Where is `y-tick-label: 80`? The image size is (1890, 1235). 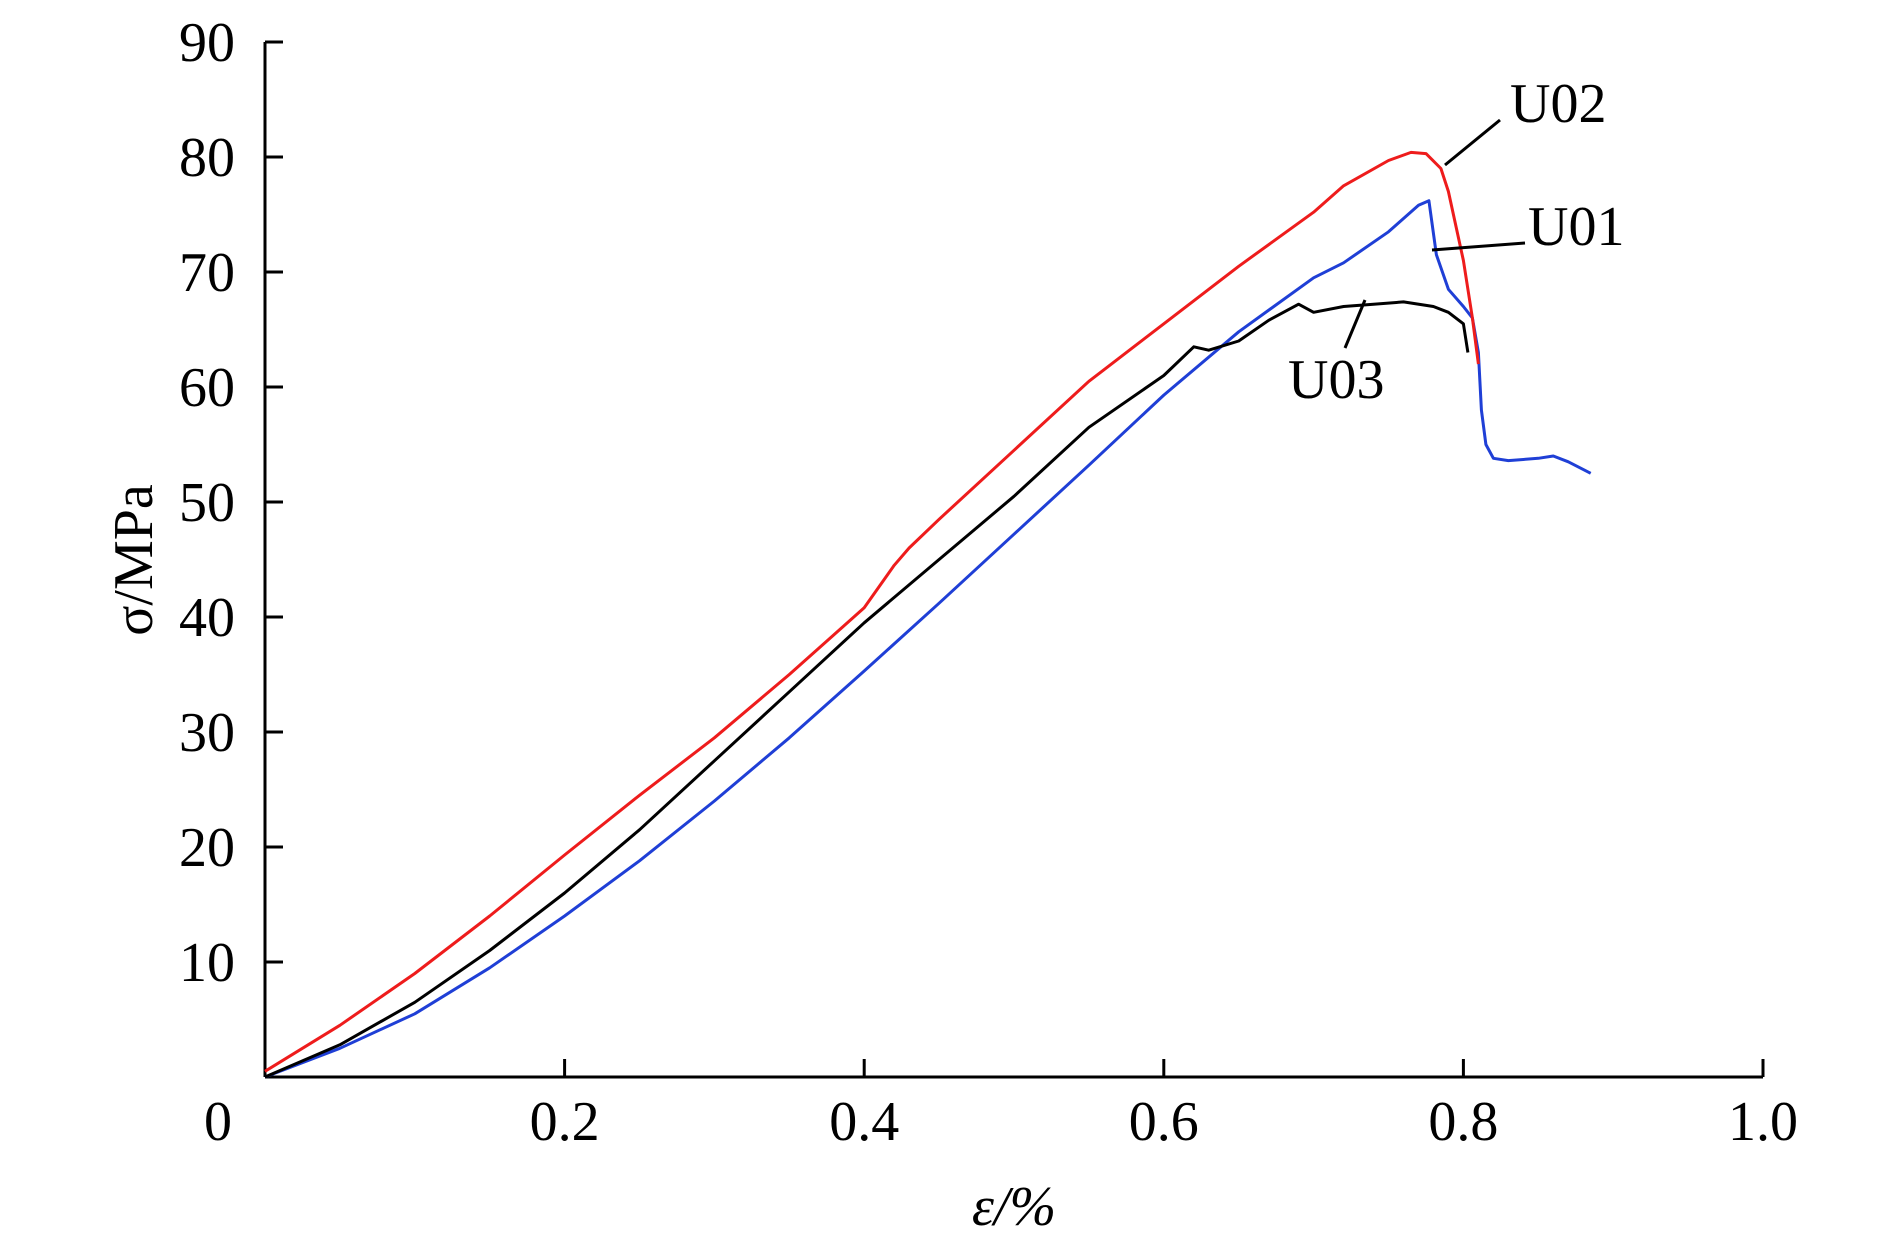
y-tick-label: 80 is located at coordinates (207, 158).